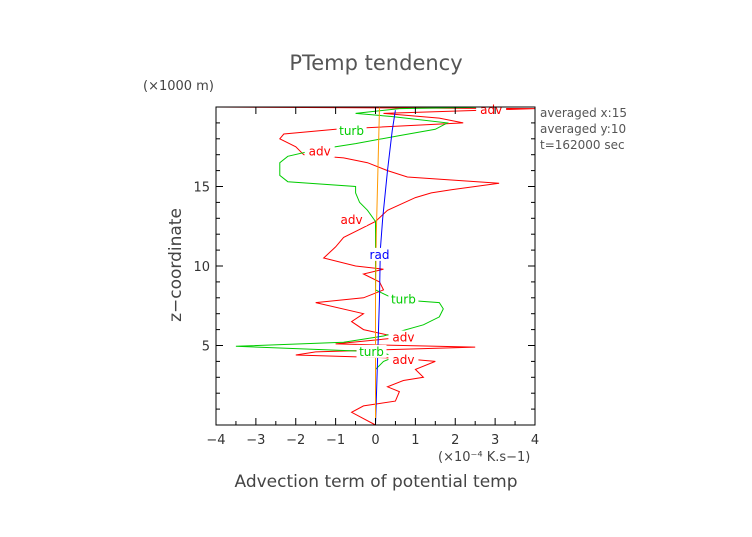  I want to click on info-text-group: averaged x:15 averaged y:10 t=162000 sec, so click(583, 129).